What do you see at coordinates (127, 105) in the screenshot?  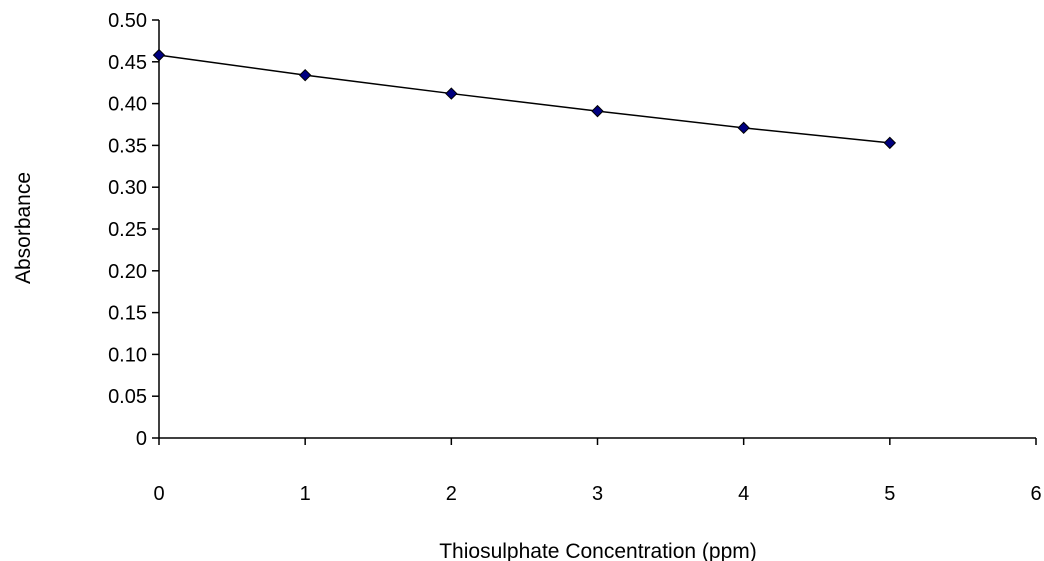 I see `y-tick-label: 0.40` at bounding box center [127, 105].